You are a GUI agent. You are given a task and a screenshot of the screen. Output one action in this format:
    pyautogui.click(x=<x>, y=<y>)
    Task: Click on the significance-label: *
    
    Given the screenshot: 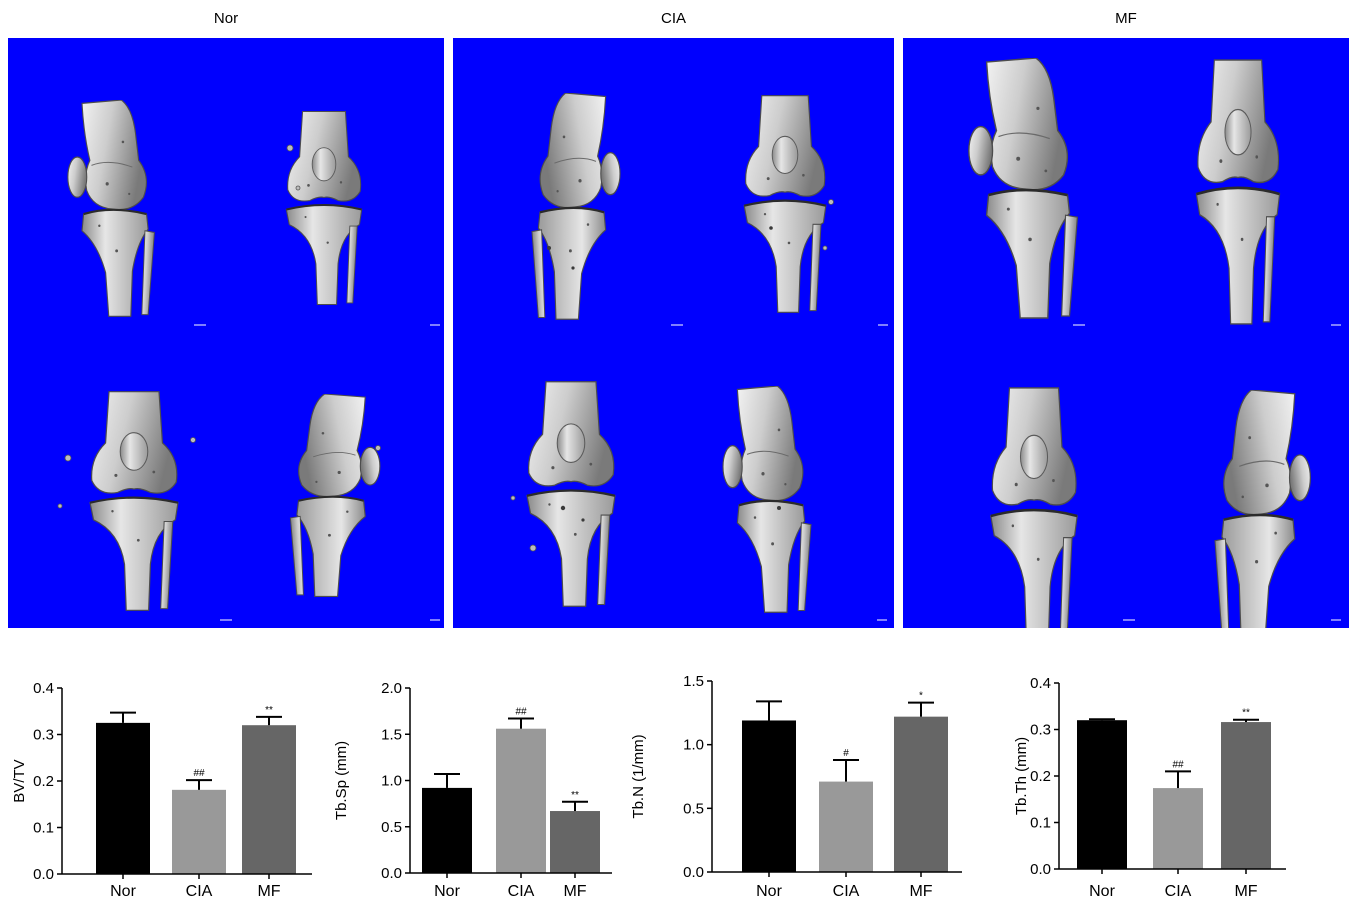 What is the action you would take?
    pyautogui.click(x=921, y=696)
    